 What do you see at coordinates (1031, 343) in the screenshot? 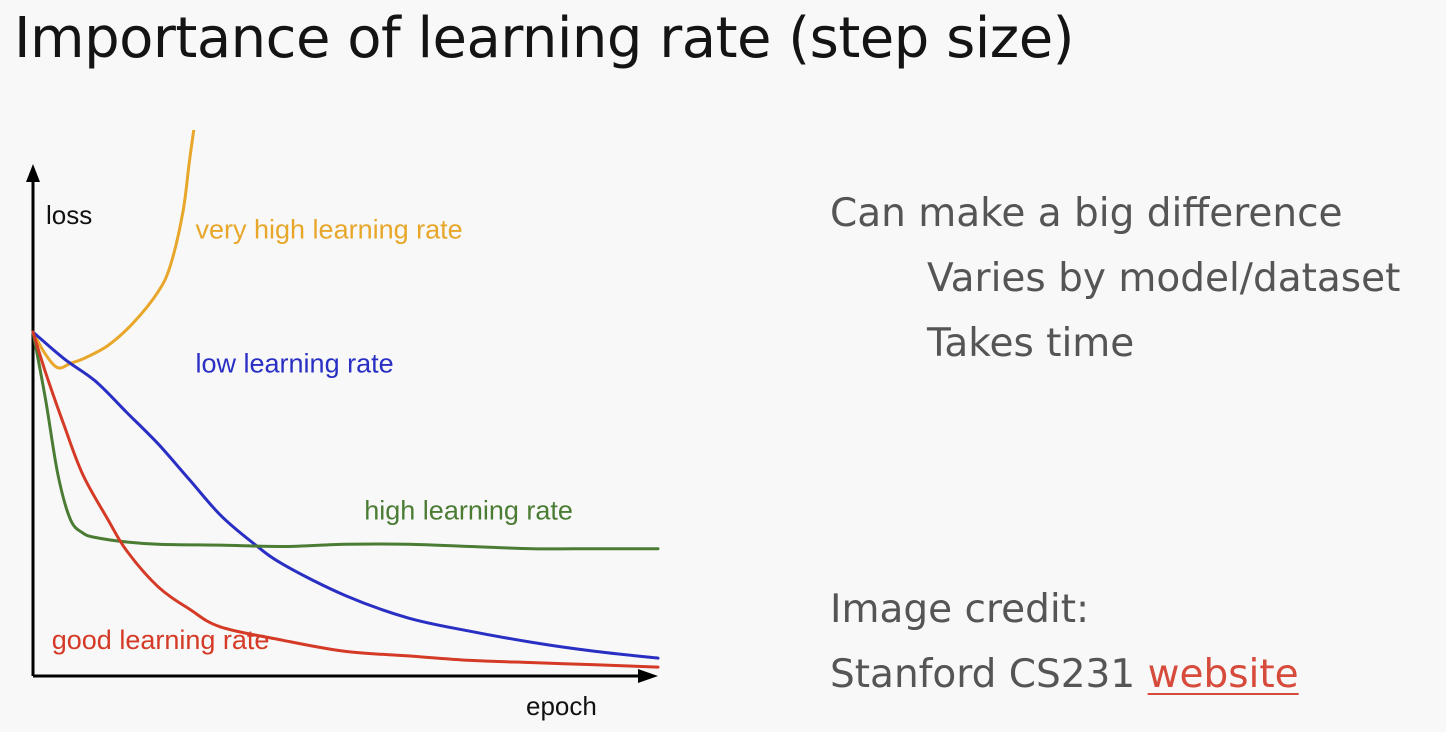
I see `bullet-sub-2: Takes time` at bounding box center [1031, 343].